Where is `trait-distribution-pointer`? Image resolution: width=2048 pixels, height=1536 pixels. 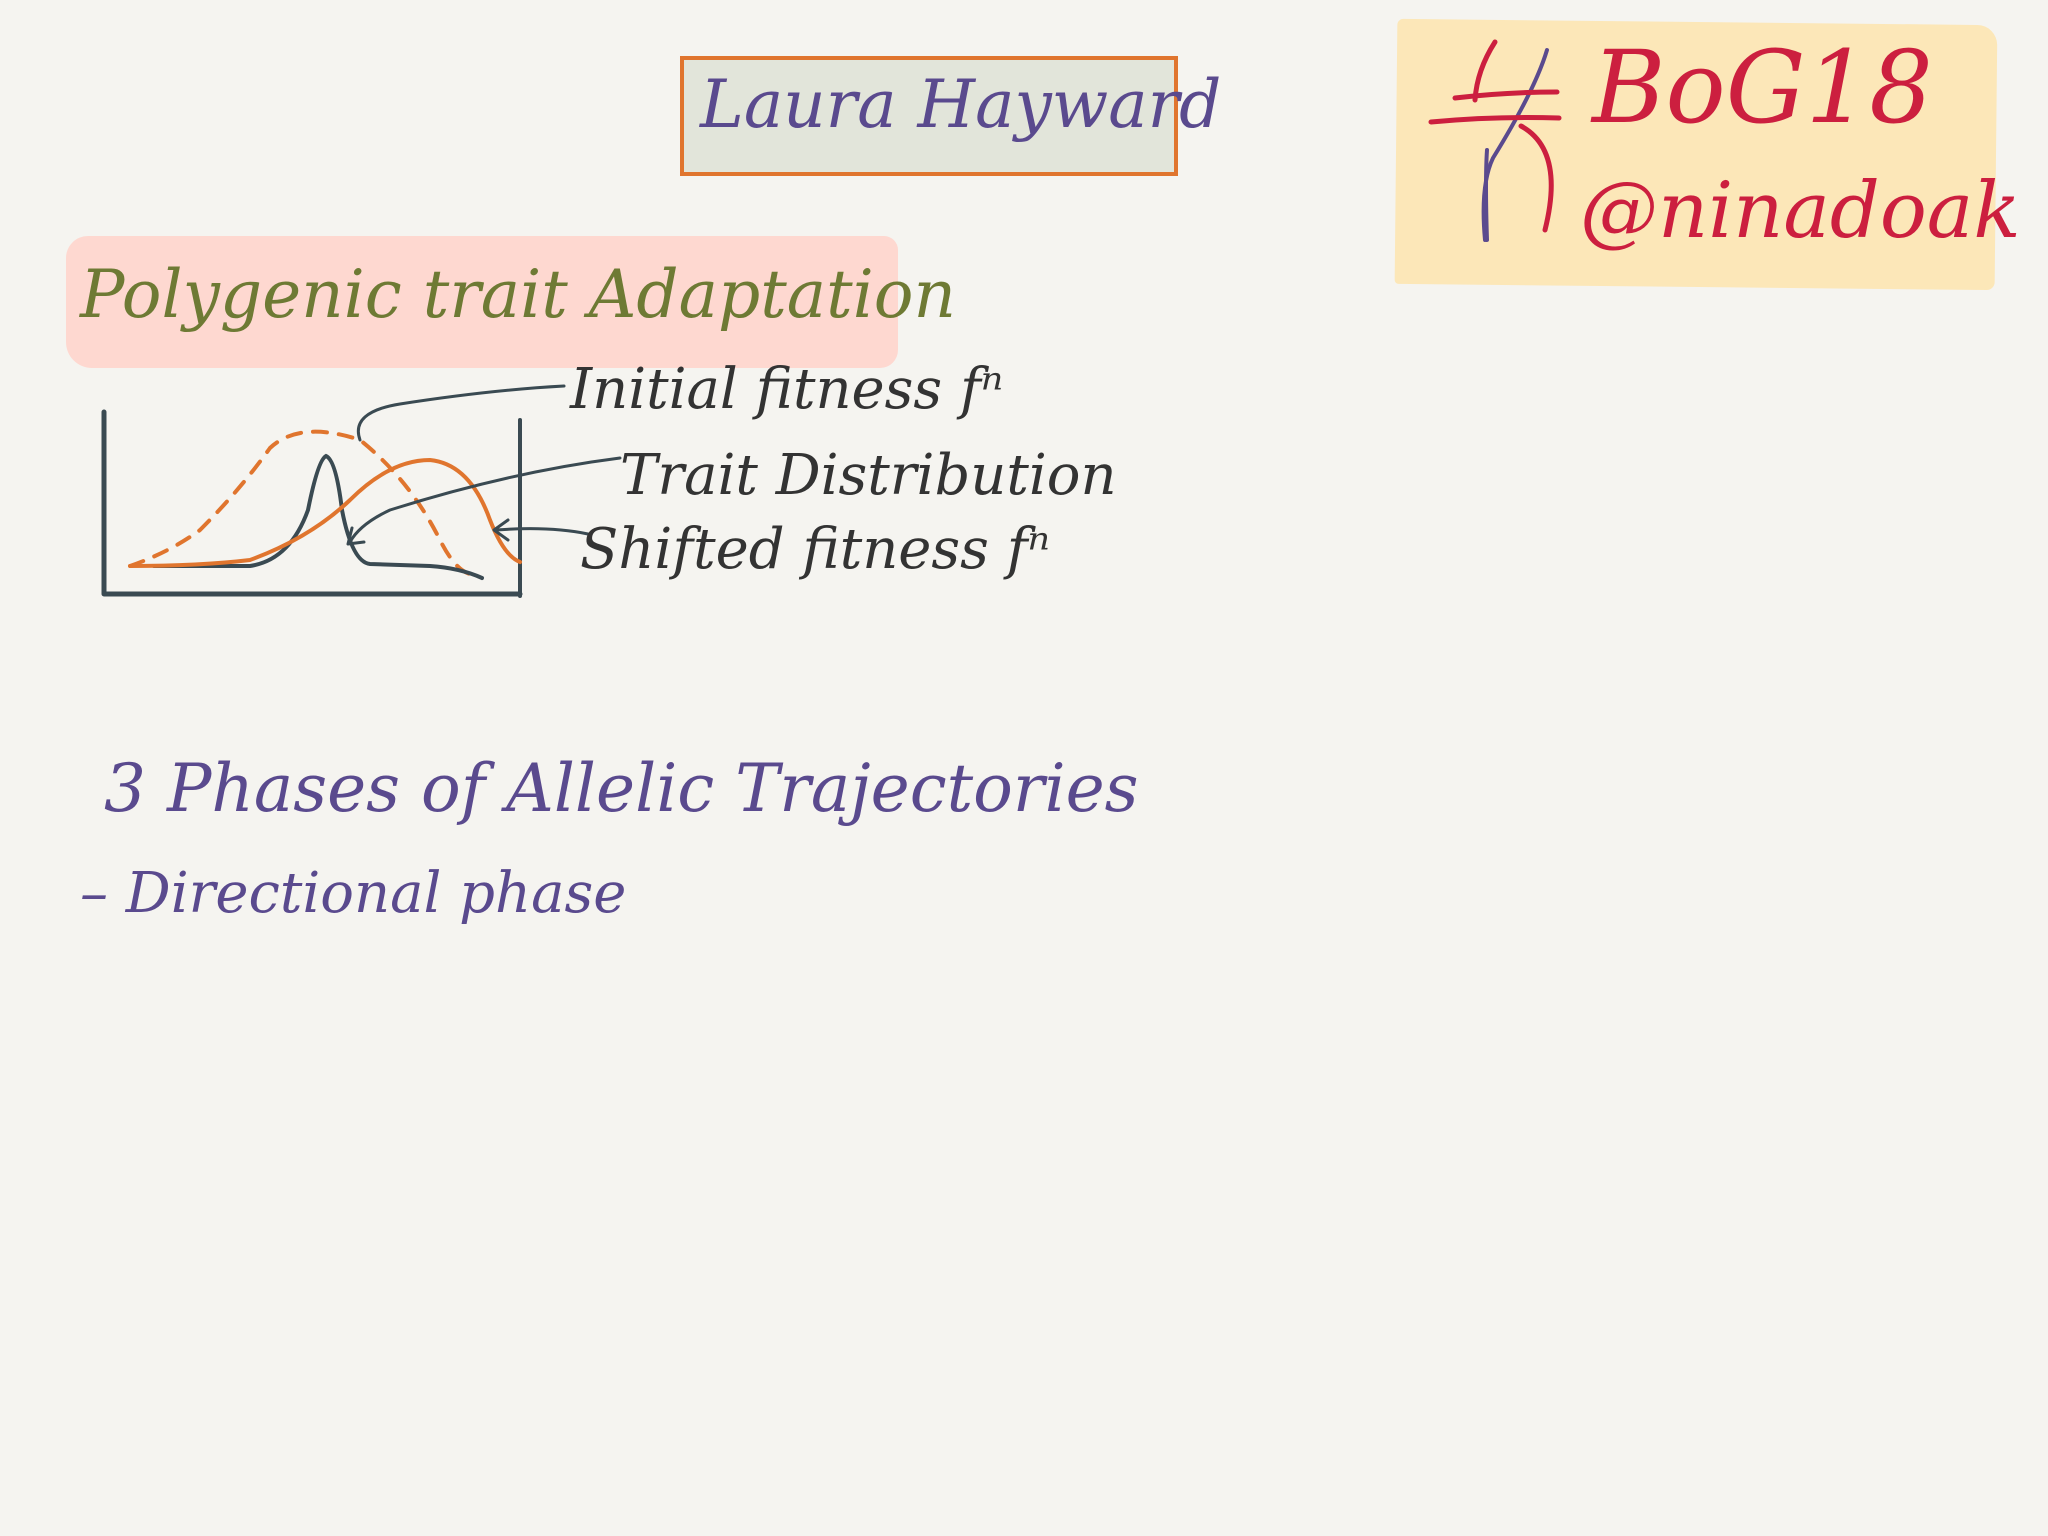 trait-distribution-pointer is located at coordinates (485, 500).